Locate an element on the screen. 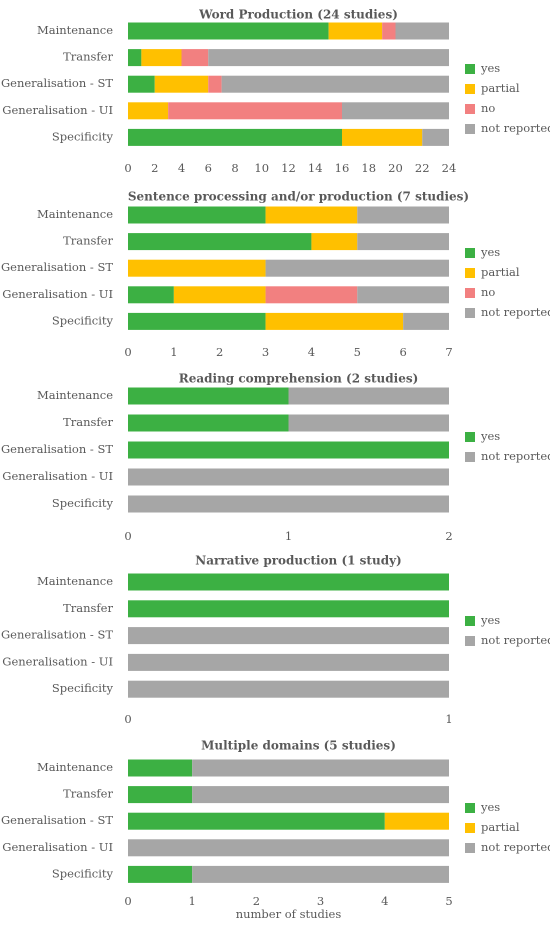  x-tick-label: 18 is located at coordinates (368, 168).